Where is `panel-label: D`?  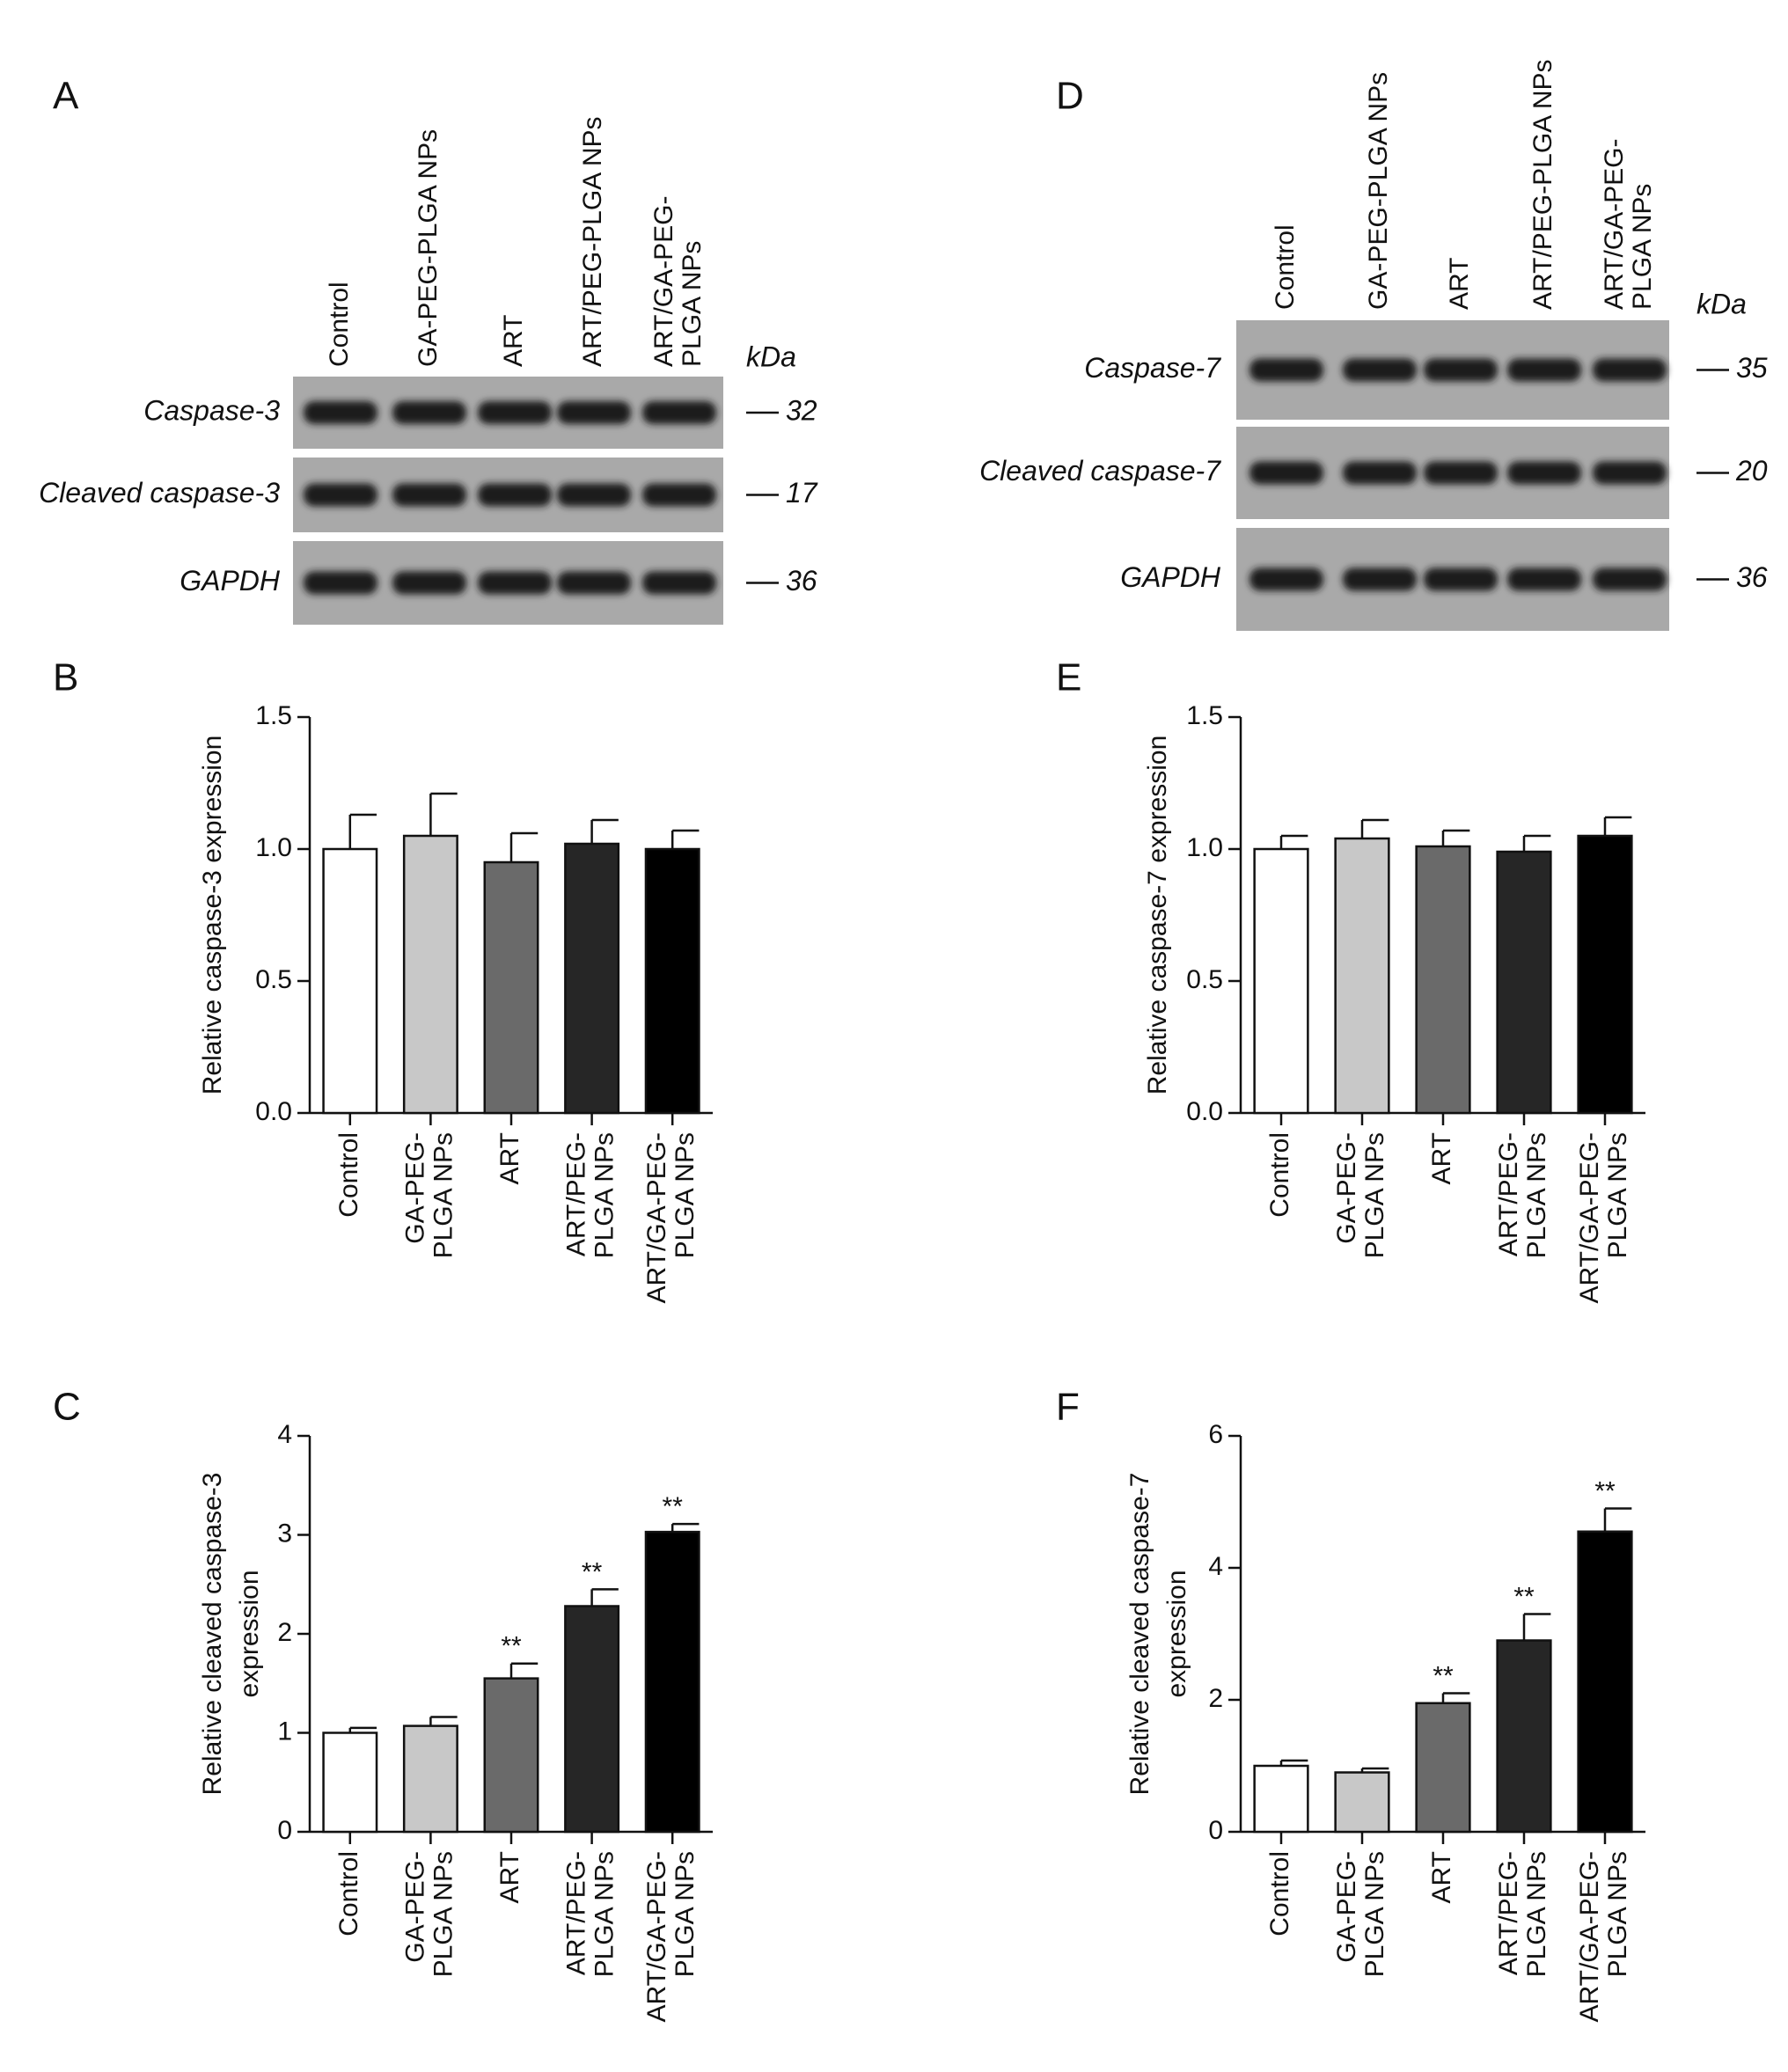 panel-label: D is located at coordinates (1070, 96).